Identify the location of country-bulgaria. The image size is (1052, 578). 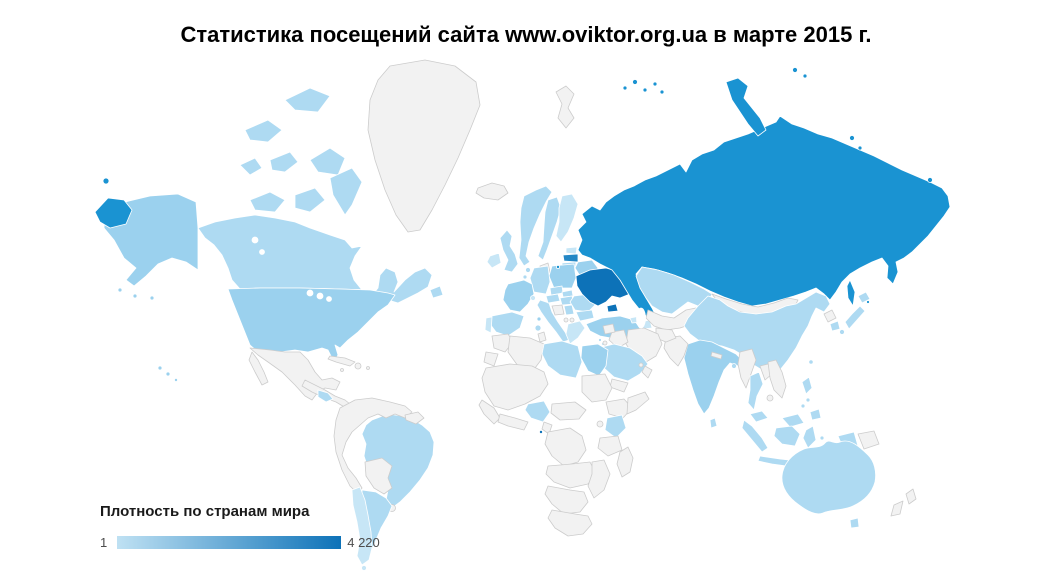
(585, 315).